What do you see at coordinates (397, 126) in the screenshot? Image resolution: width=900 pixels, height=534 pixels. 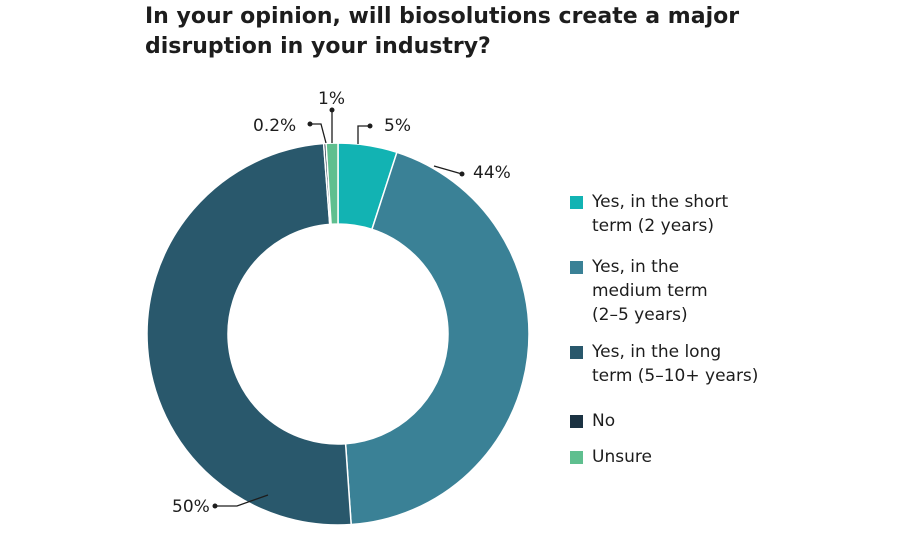 I see `data-label-short-term: 5%` at bounding box center [397, 126].